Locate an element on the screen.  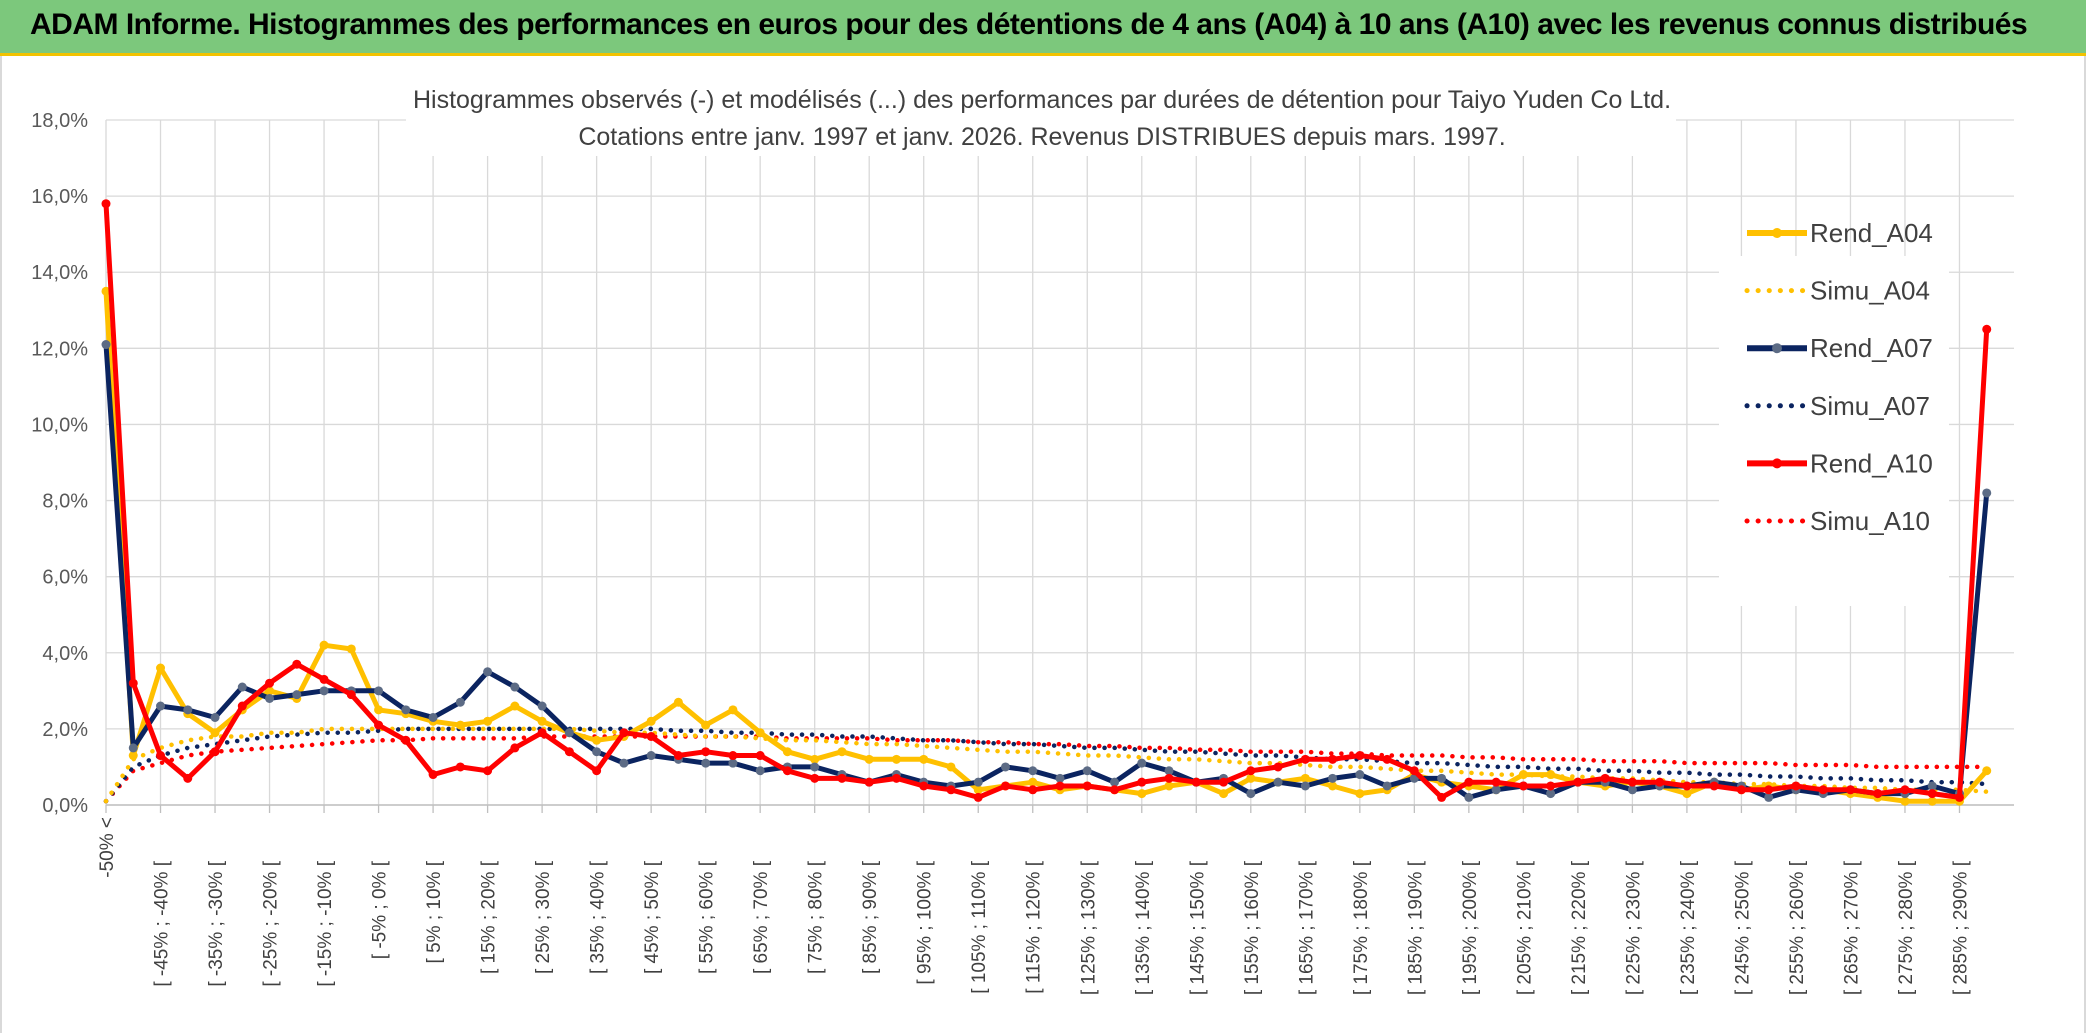
x-tick-label: [ 155% ; 160% [ is located at coordinates (1252, 927).